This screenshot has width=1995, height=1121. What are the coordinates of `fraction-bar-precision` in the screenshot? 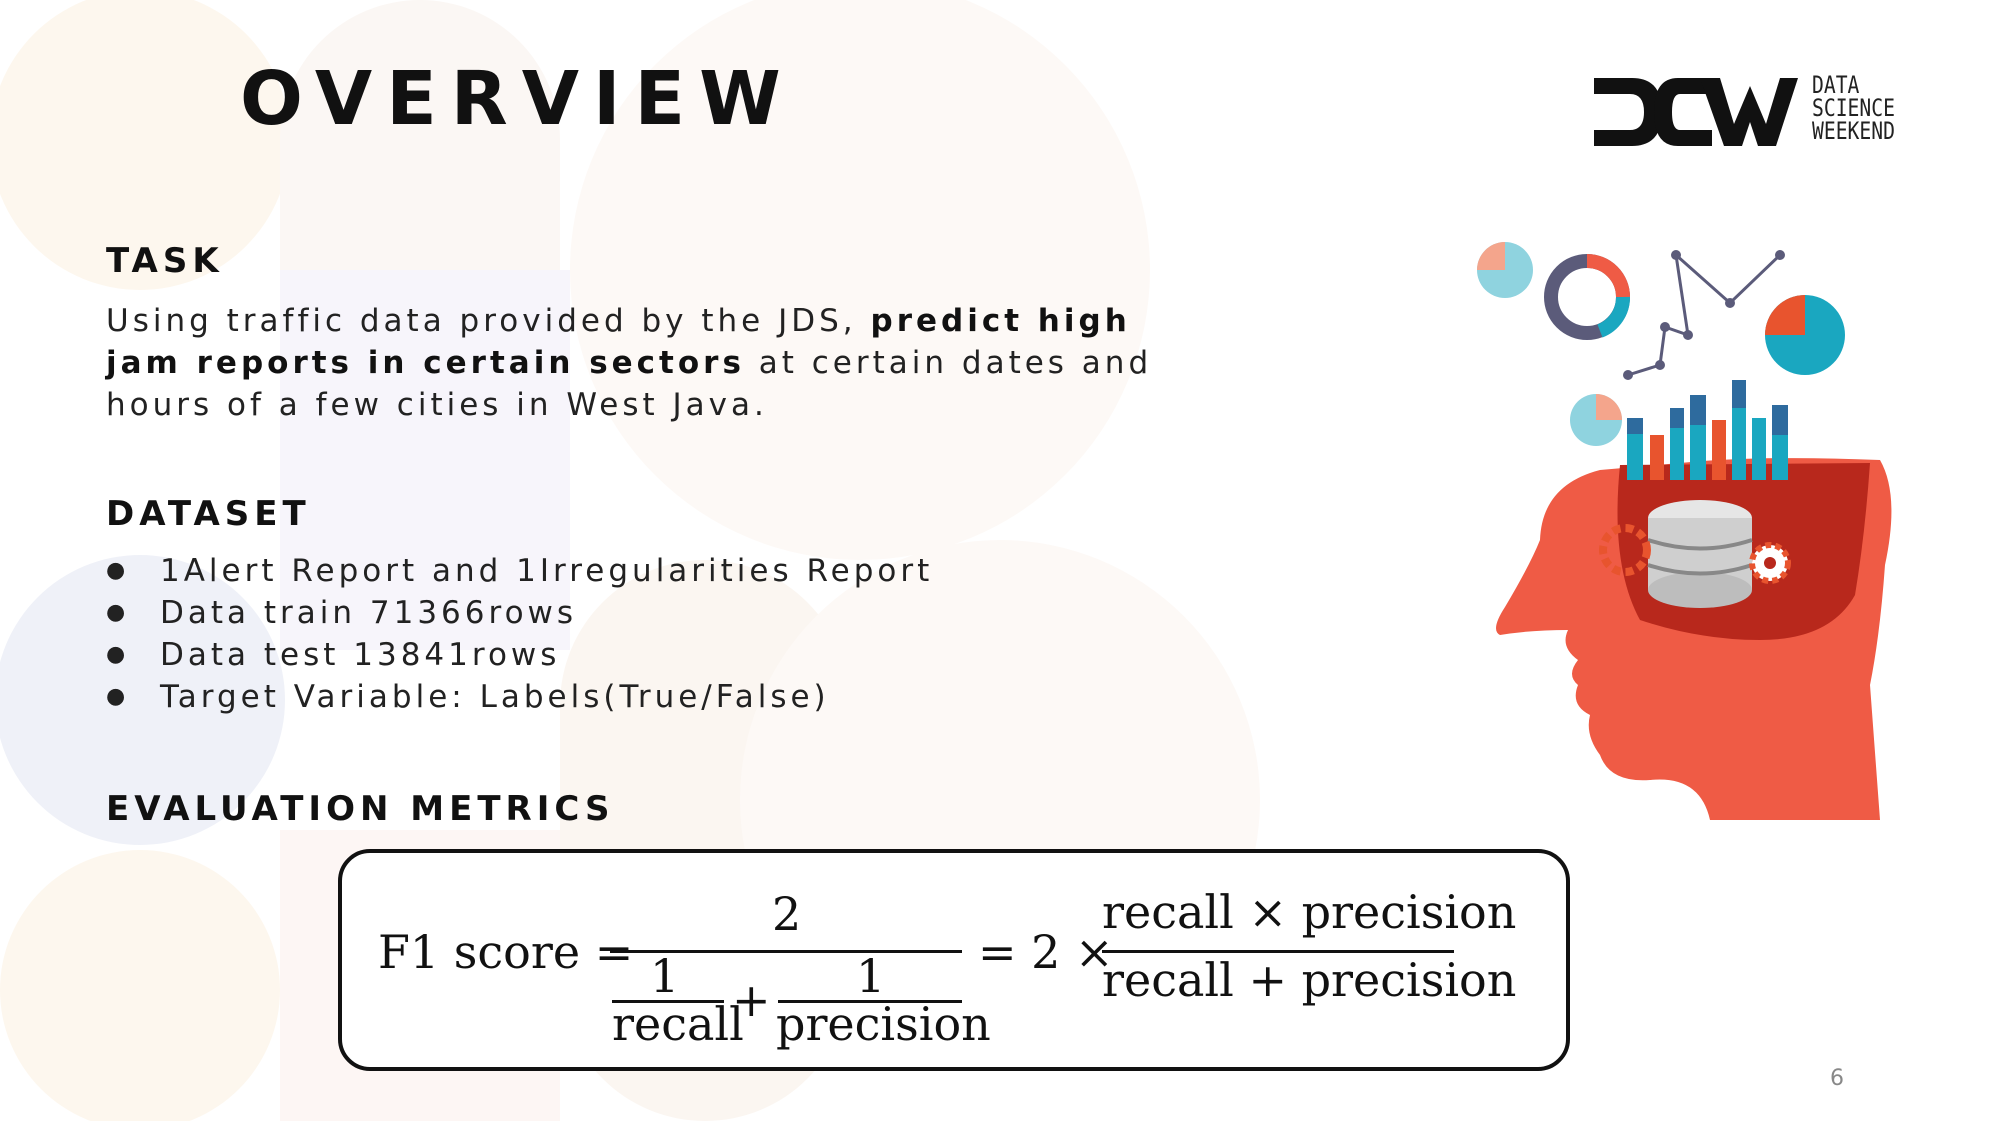 It's located at (870, 1001).